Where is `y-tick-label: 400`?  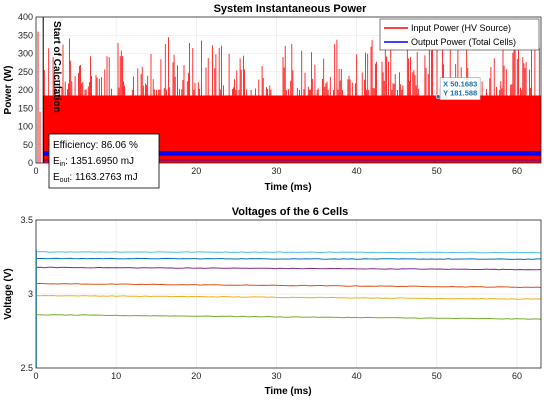
y-tick-label: 400 is located at coordinates (25, 17).